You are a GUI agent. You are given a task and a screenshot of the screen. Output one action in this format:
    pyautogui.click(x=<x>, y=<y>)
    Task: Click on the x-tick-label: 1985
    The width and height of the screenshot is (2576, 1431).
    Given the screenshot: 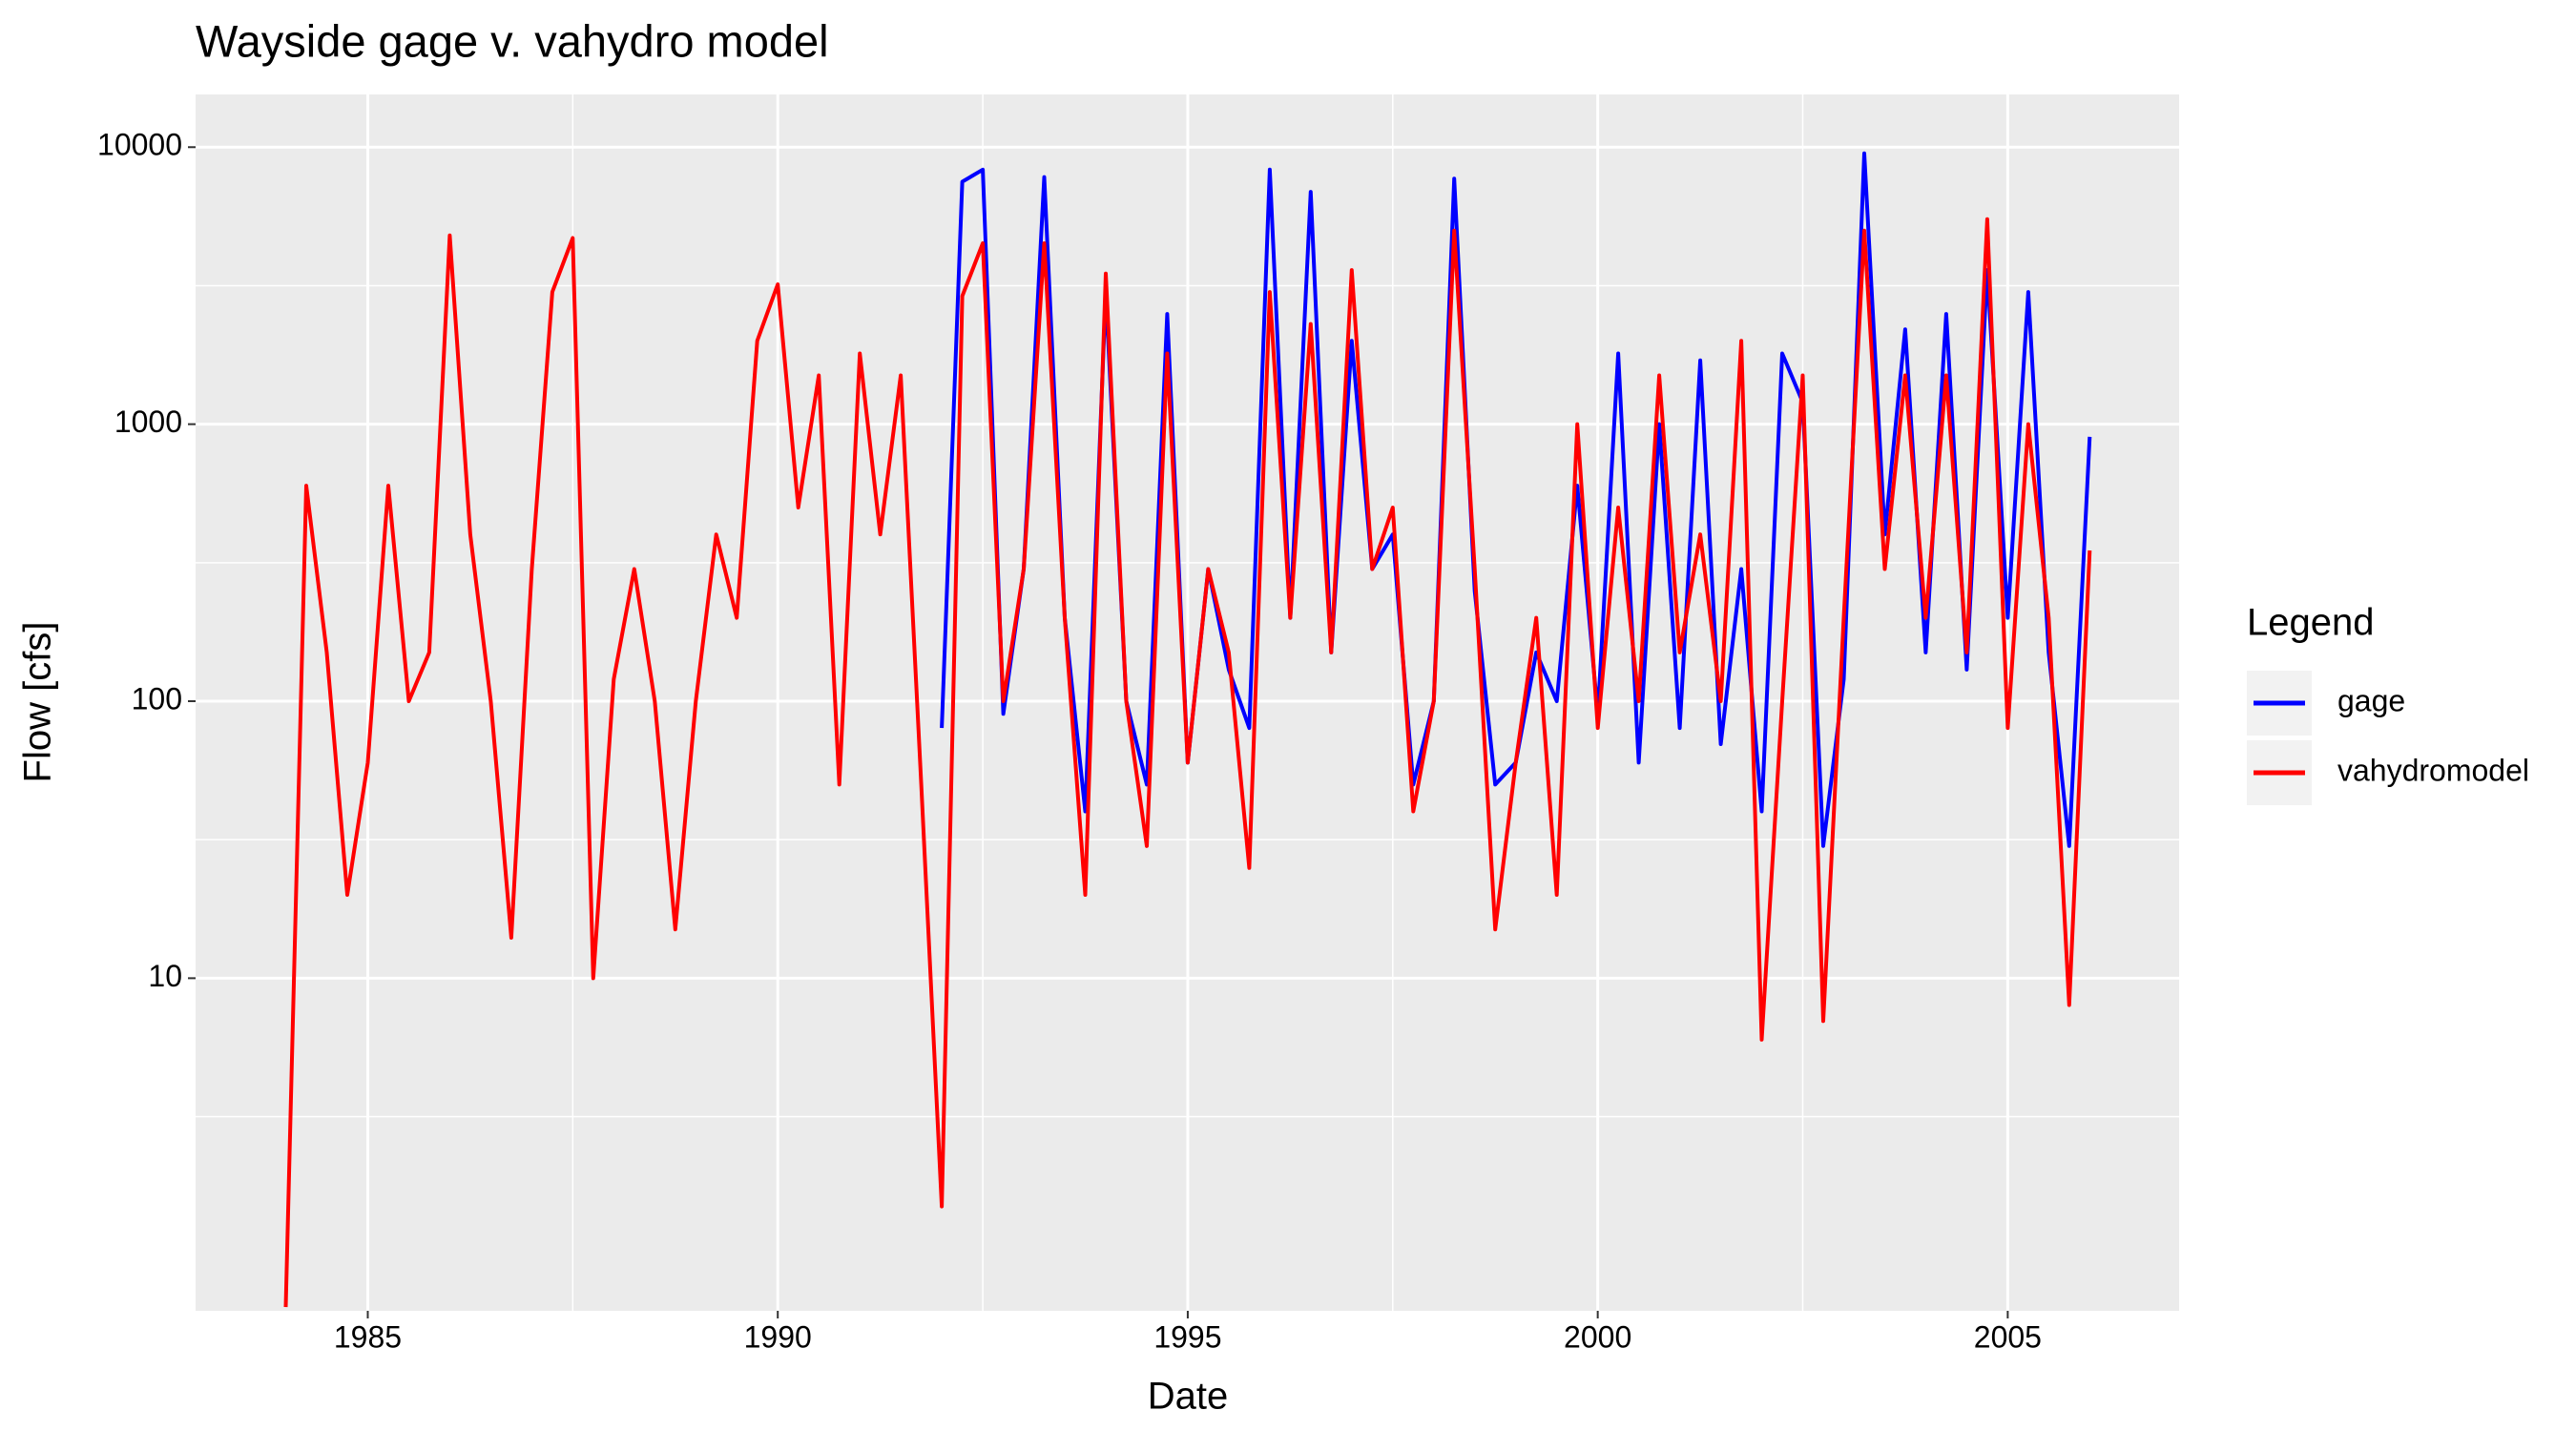 What is the action you would take?
    pyautogui.click(x=368, y=1336)
    